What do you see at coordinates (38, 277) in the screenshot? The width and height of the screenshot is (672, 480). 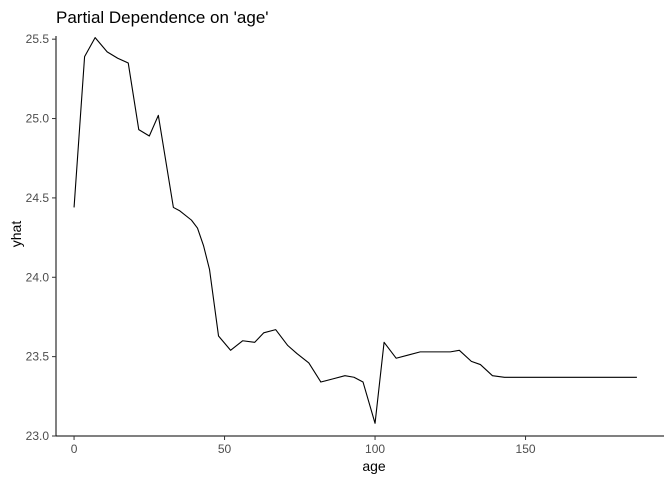 I see `y-tick-label: 24.0` at bounding box center [38, 277].